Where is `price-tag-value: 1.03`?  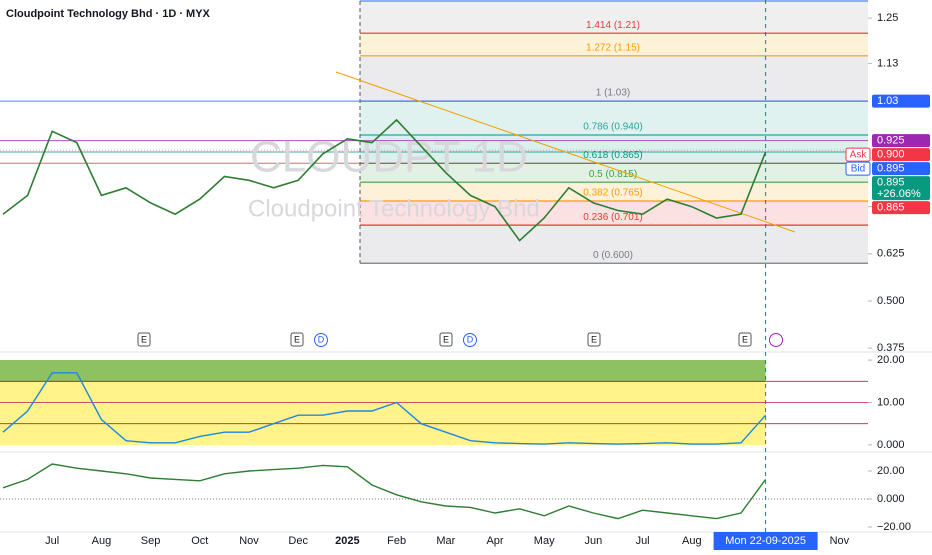
price-tag-value: 1.03 is located at coordinates (887, 101).